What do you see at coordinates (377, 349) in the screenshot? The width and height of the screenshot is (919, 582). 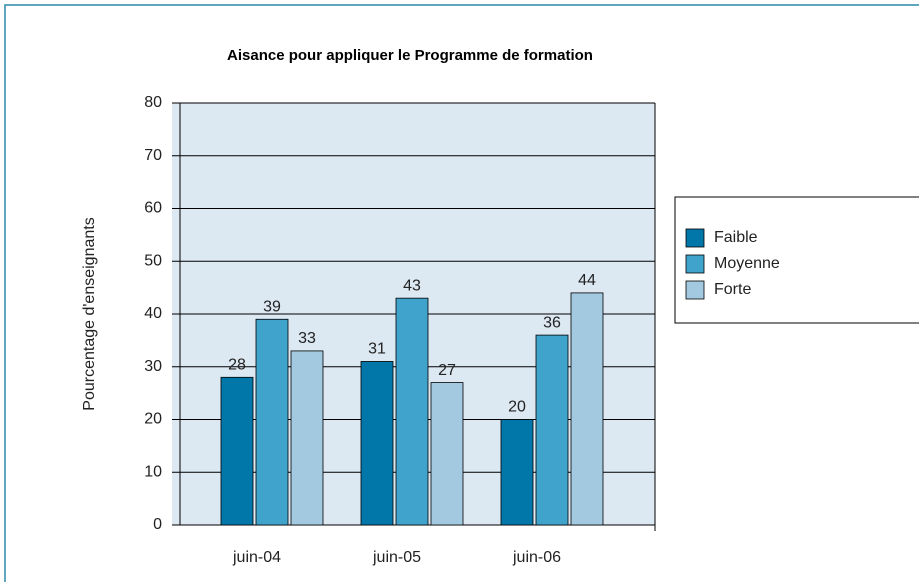 I see `data-label: 31` at bounding box center [377, 349].